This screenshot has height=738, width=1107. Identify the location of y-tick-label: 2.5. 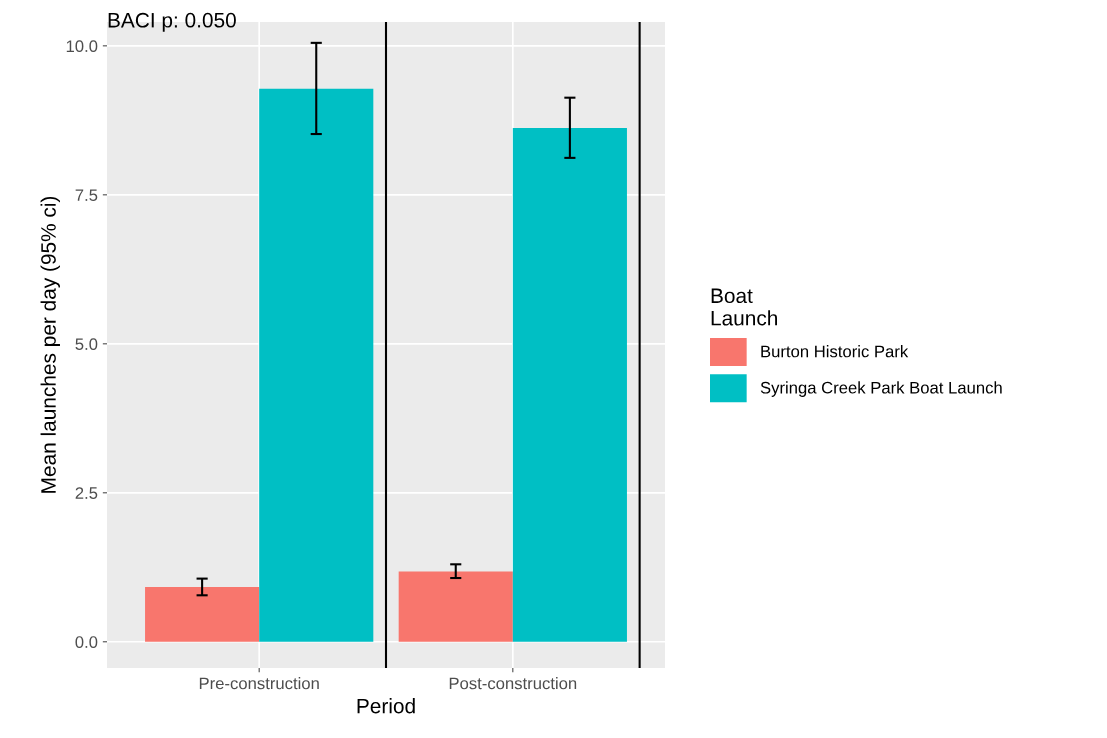
(86, 493).